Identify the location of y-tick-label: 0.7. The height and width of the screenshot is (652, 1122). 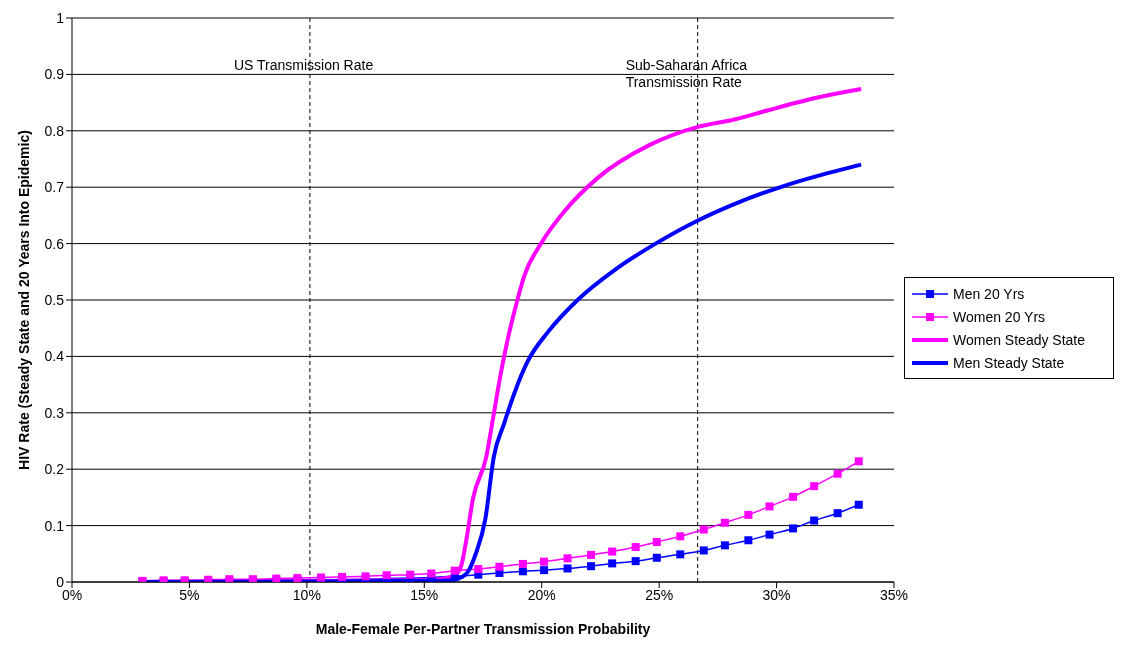
(54, 187).